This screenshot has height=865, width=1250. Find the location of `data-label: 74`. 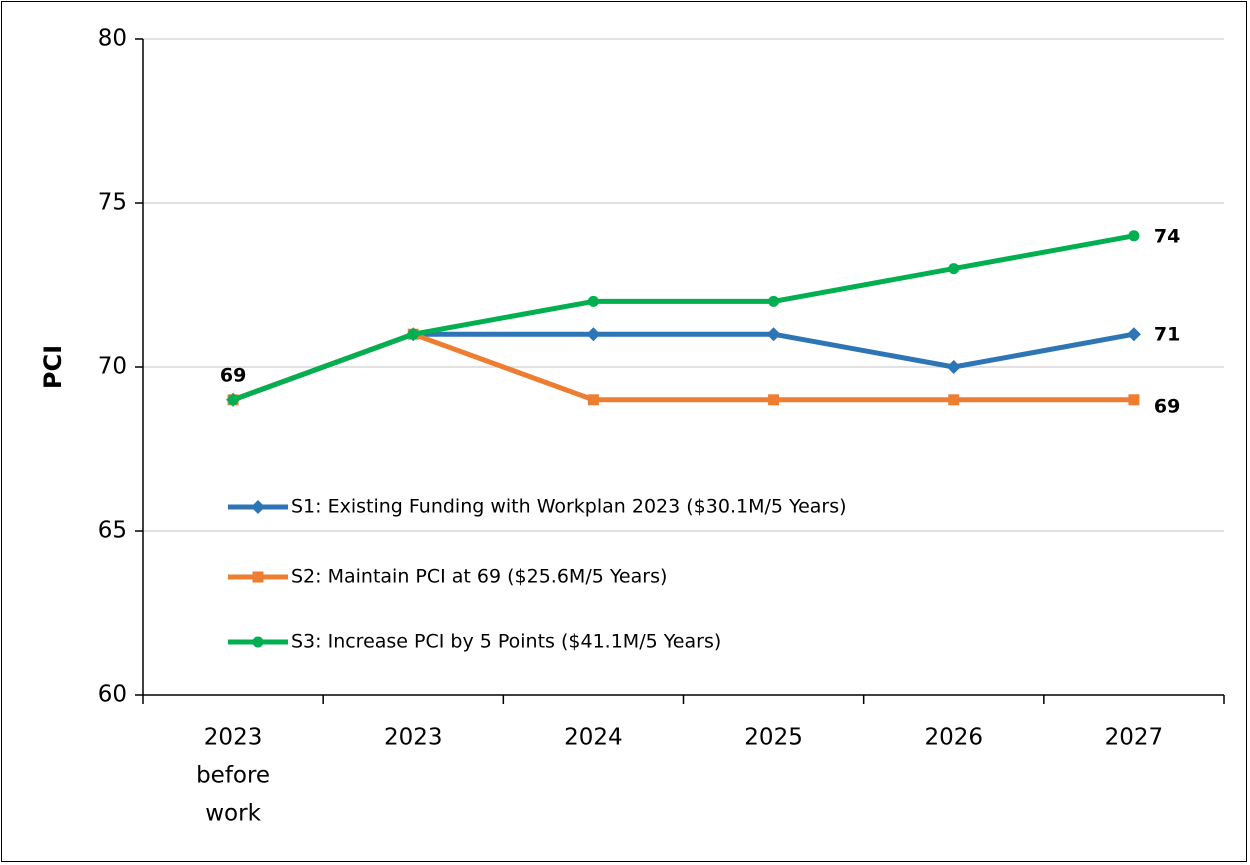

data-label: 74 is located at coordinates (1167, 236).